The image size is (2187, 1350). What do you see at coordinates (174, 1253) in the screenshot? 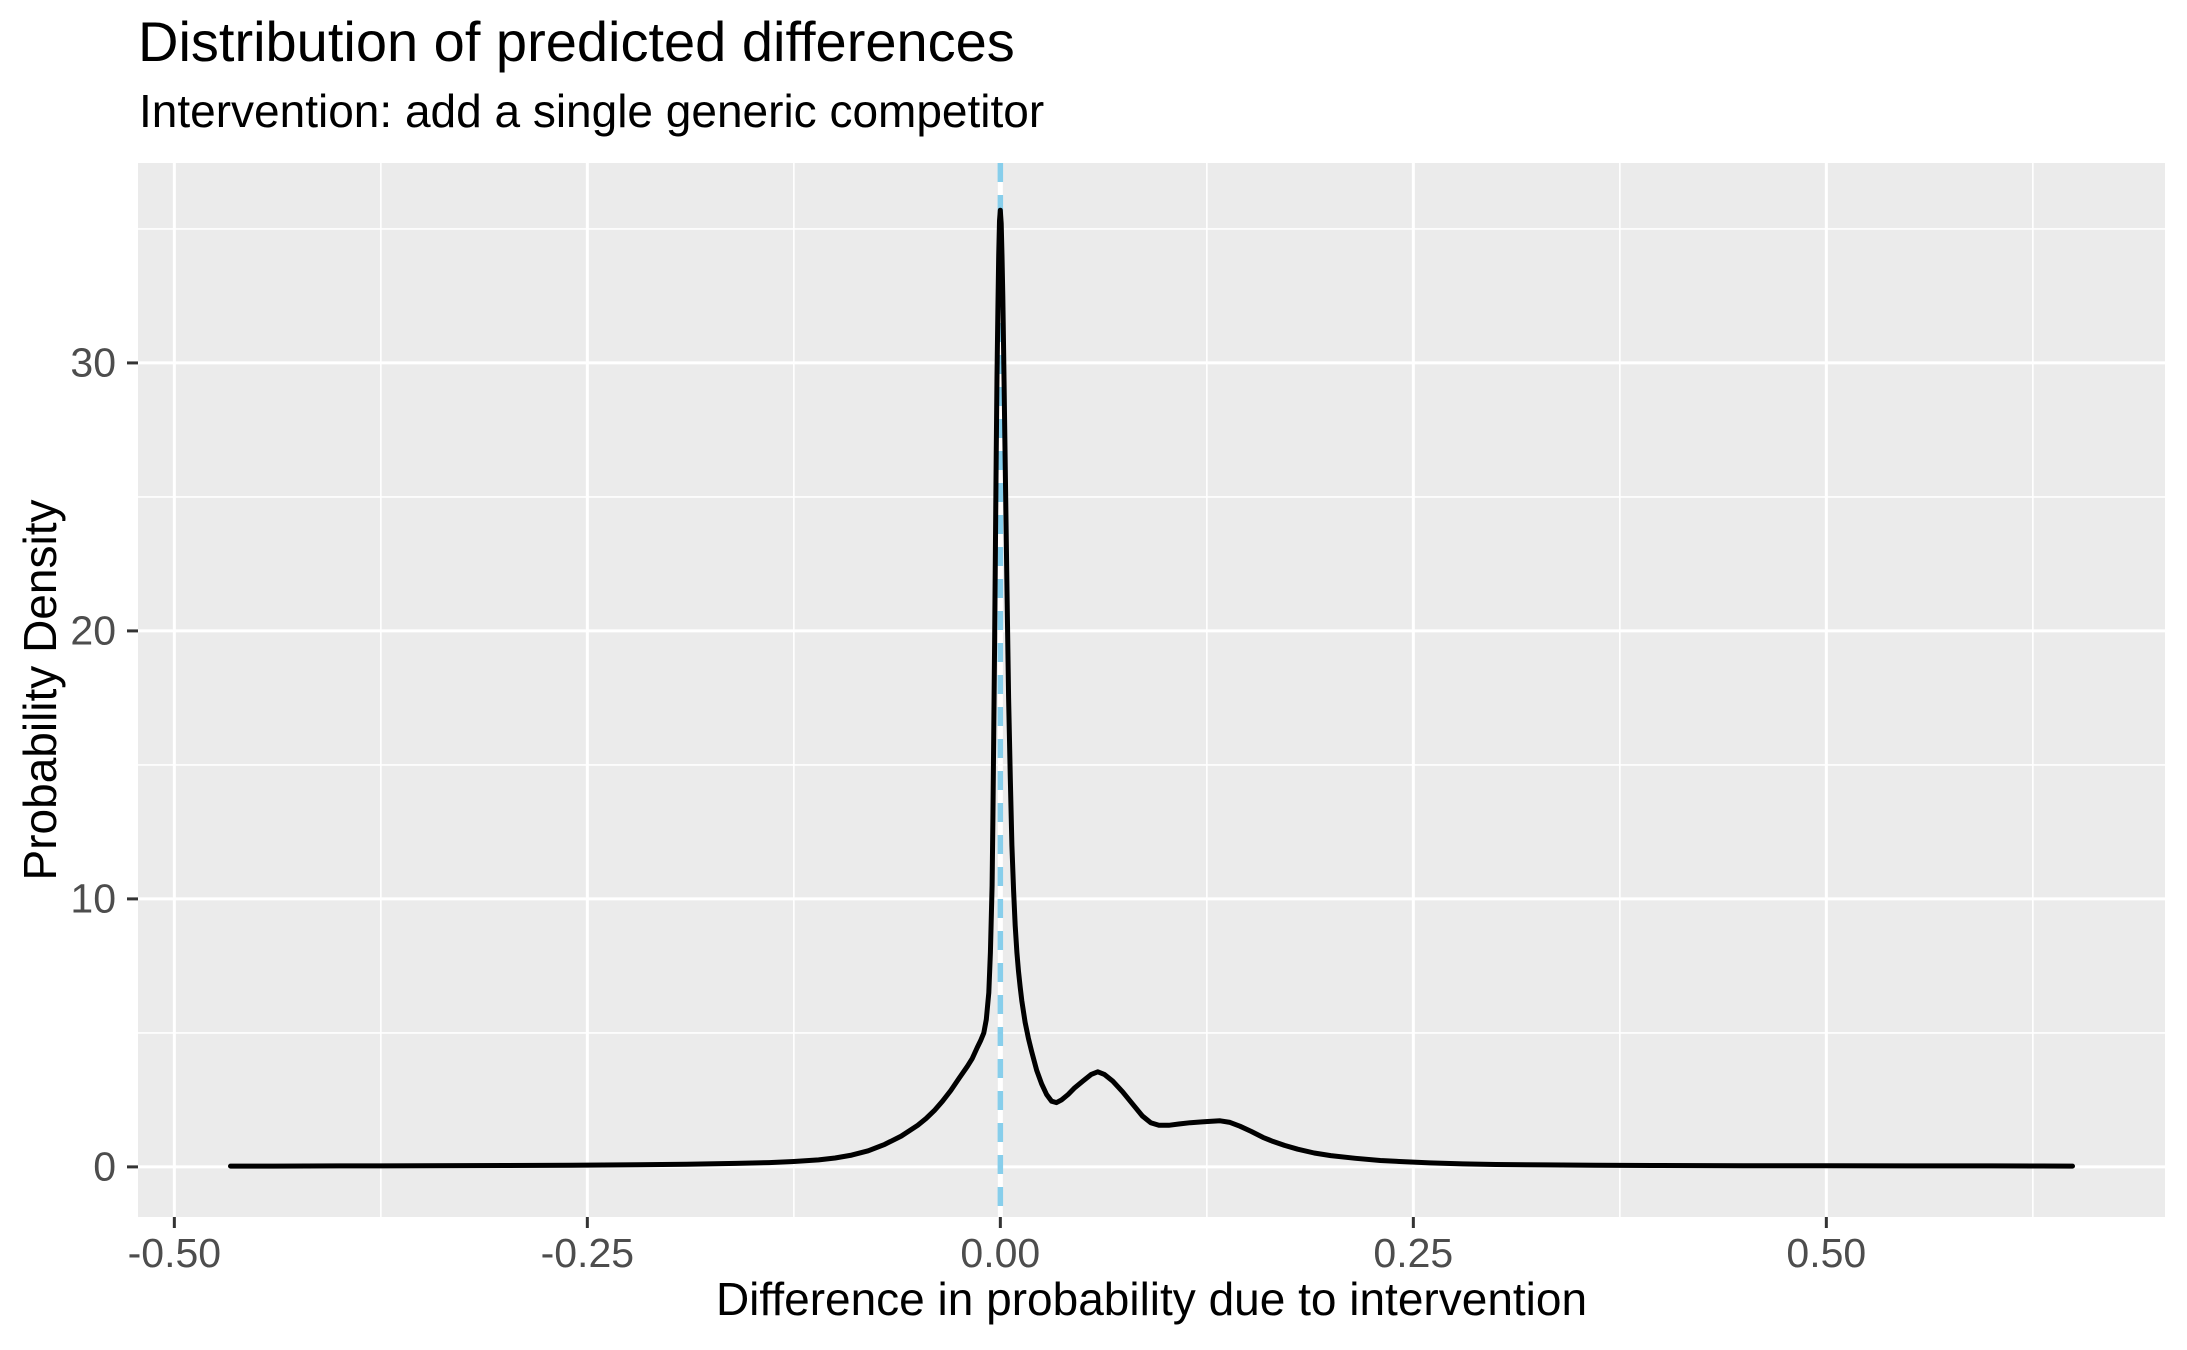
I see `x-tick-label: -0.50` at bounding box center [174, 1253].